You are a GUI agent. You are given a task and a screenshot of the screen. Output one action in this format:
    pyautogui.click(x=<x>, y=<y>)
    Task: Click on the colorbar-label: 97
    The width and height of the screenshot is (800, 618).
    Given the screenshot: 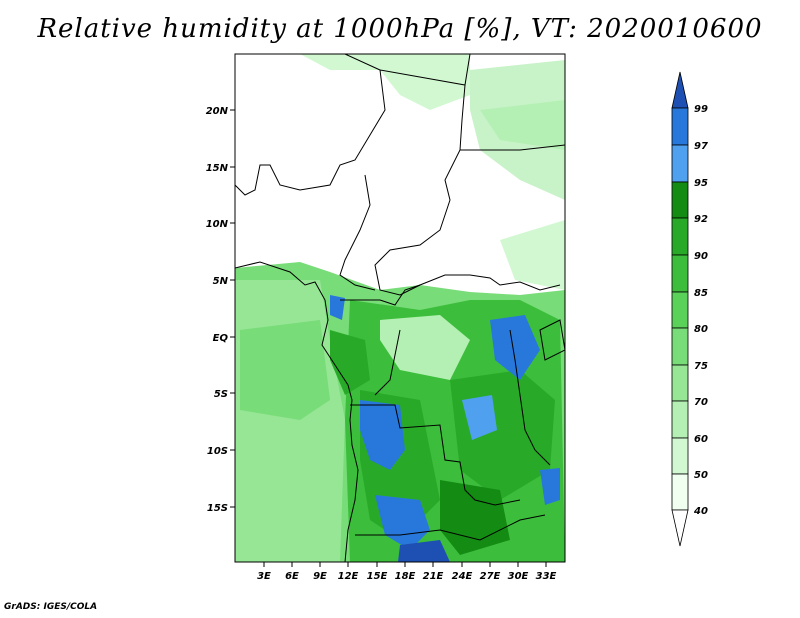 What is the action you would take?
    pyautogui.click(x=701, y=146)
    